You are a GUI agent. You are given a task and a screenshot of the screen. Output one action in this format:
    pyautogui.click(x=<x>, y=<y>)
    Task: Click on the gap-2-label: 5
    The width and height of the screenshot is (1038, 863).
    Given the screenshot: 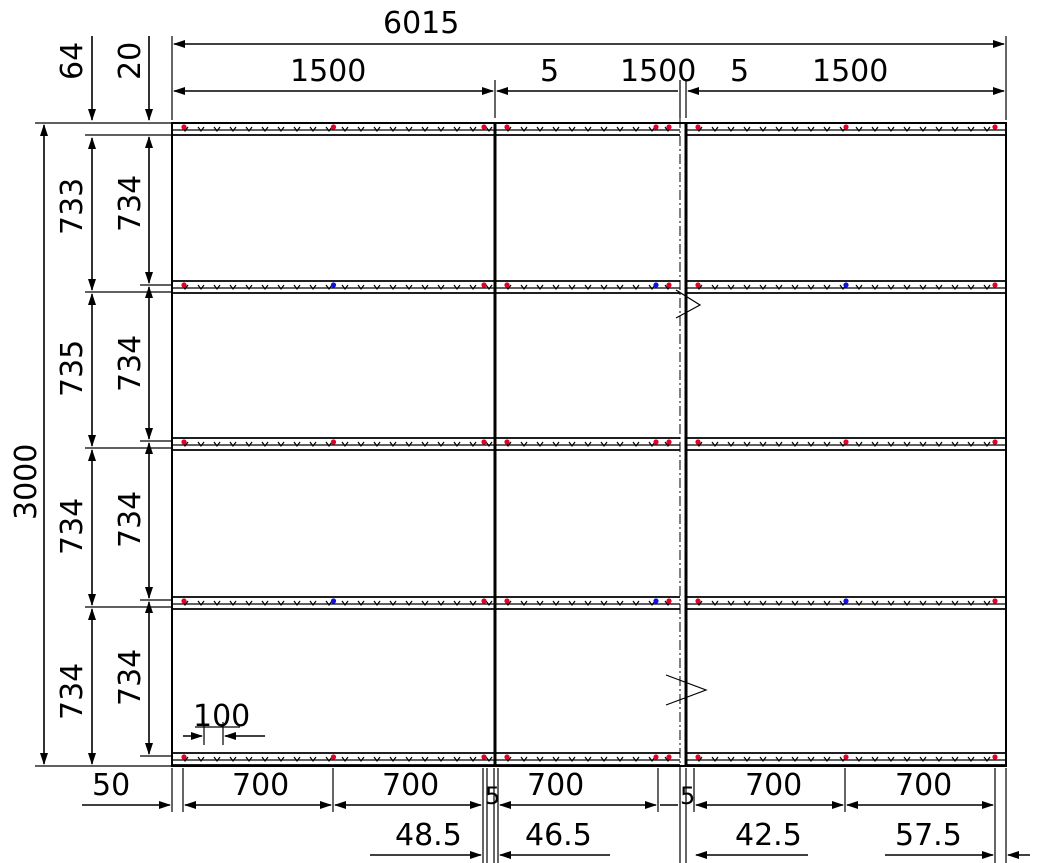 What is the action you would take?
    pyautogui.click(x=739, y=71)
    